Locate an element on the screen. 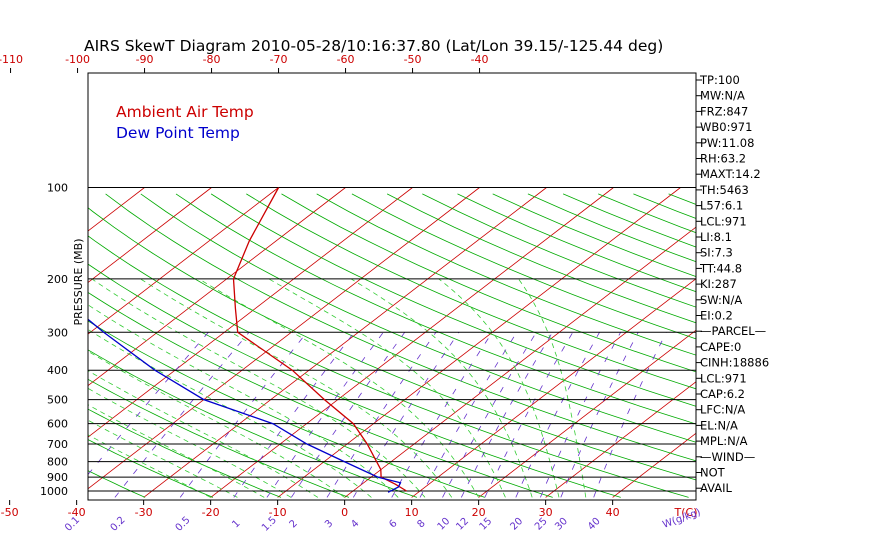  stat-item: RH:63.2 is located at coordinates (723, 159).